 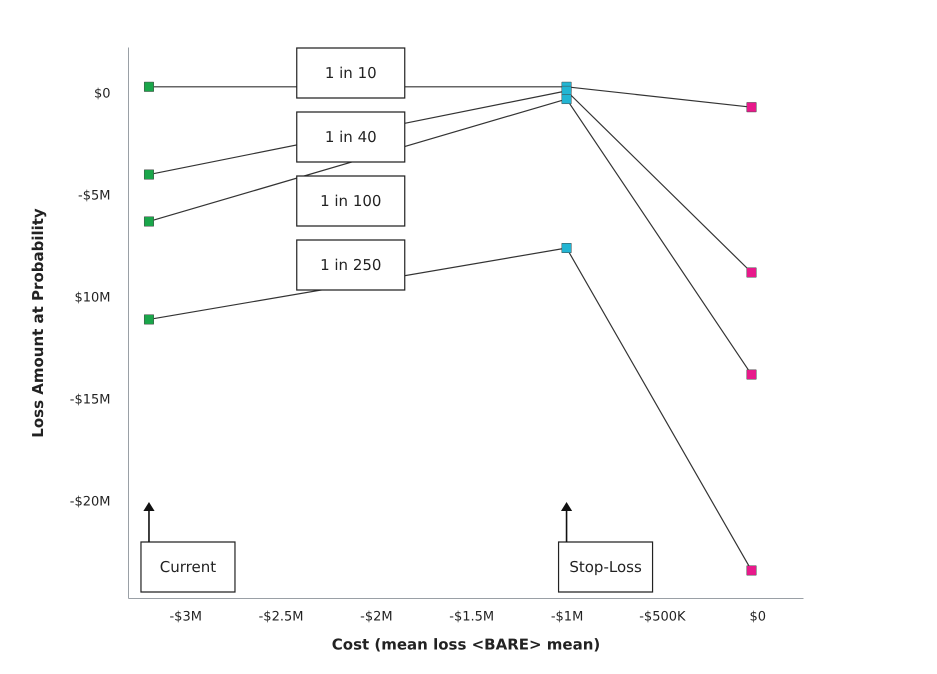 I want to click on y-axis-title: Loss Amount at Probability, so click(x=37, y=323).